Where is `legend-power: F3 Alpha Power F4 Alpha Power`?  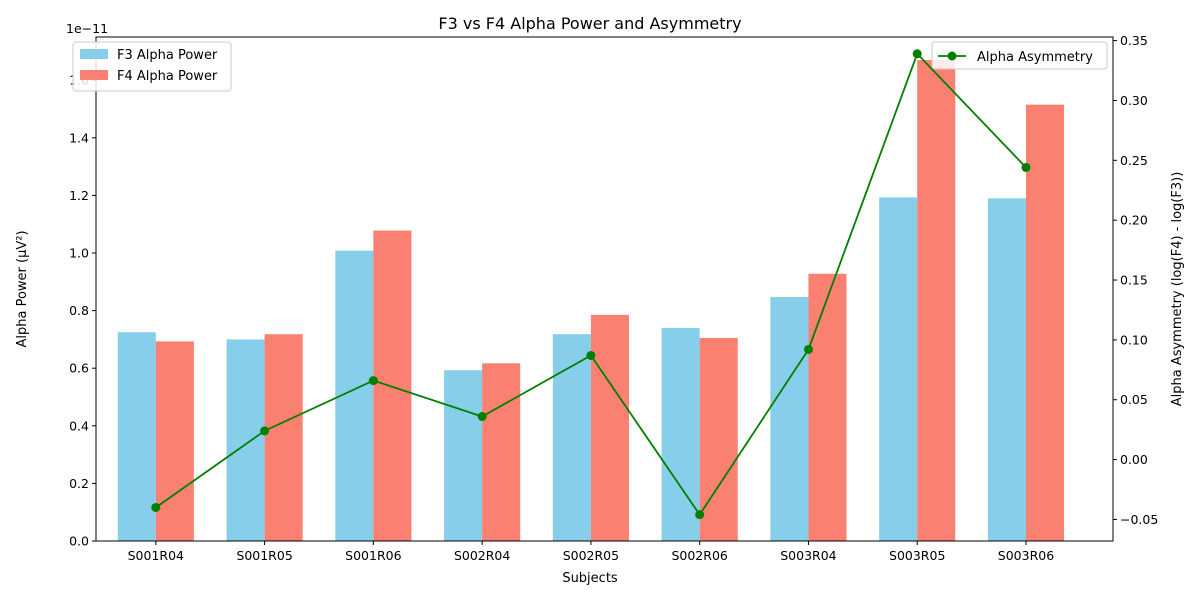
legend-power: F3 Alpha Power F4 Alpha Power is located at coordinates (152, 66).